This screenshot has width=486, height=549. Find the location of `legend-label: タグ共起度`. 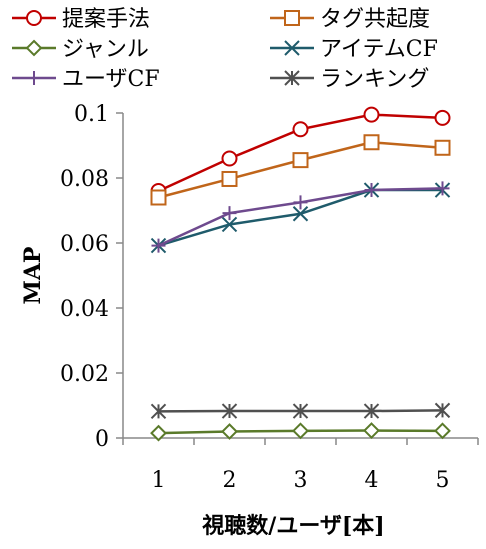

legend-label: タグ共起度 is located at coordinates (375, 19).